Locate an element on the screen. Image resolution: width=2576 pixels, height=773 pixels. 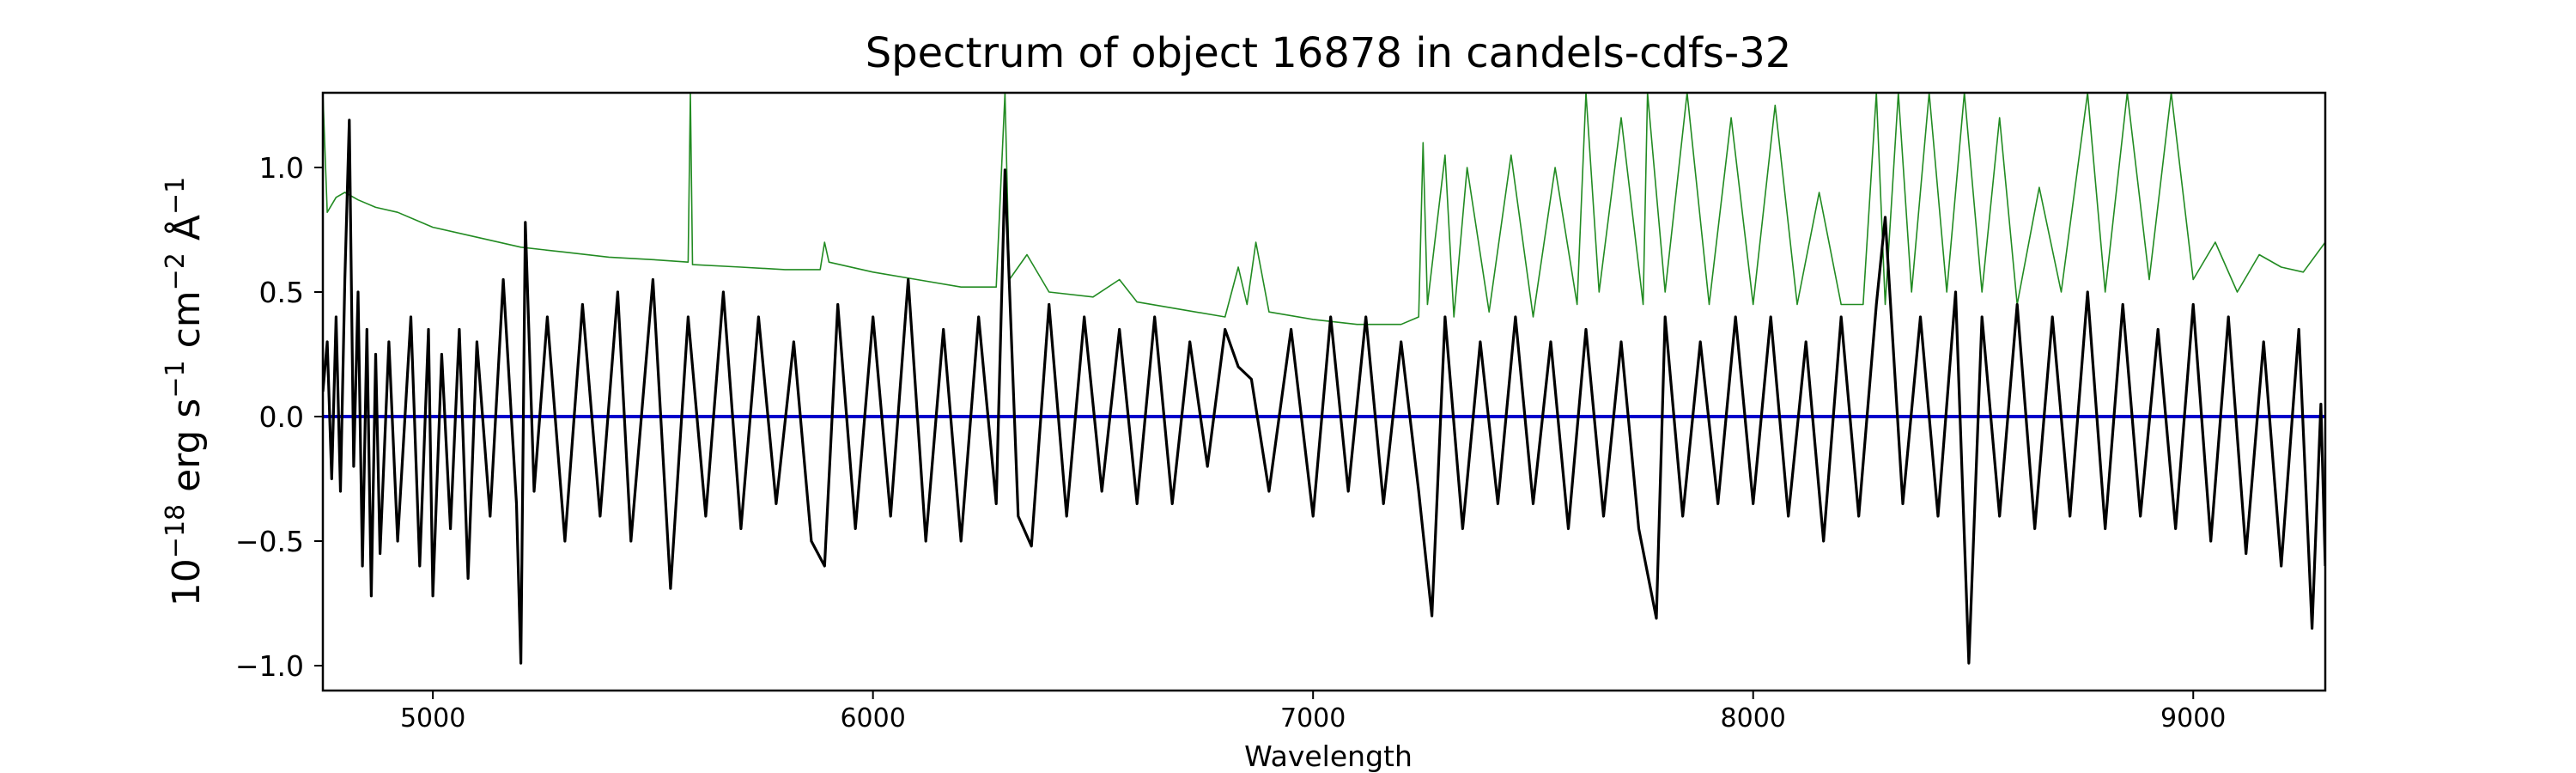
y-axis-label: 10−18 erg s−1 cm−2 Å−1 is located at coordinates (185, 391).